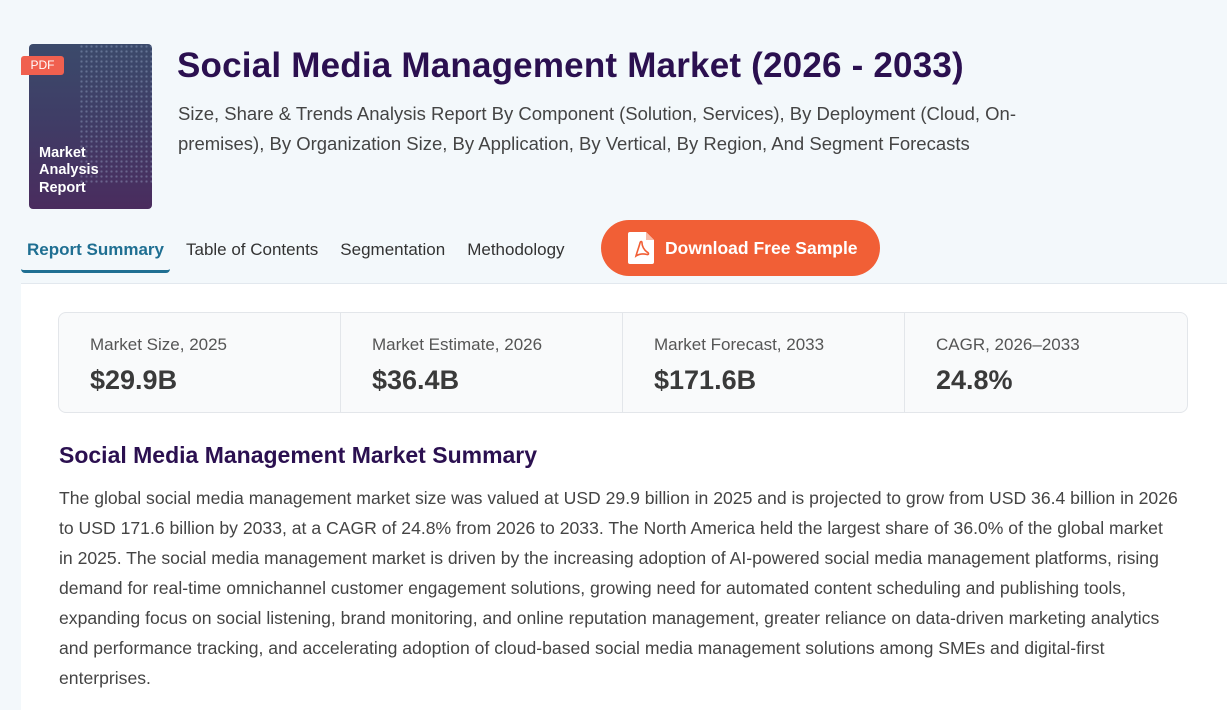 The height and width of the screenshot is (710, 1227). I want to click on tab-report-summary: Report Summary, so click(95, 251).